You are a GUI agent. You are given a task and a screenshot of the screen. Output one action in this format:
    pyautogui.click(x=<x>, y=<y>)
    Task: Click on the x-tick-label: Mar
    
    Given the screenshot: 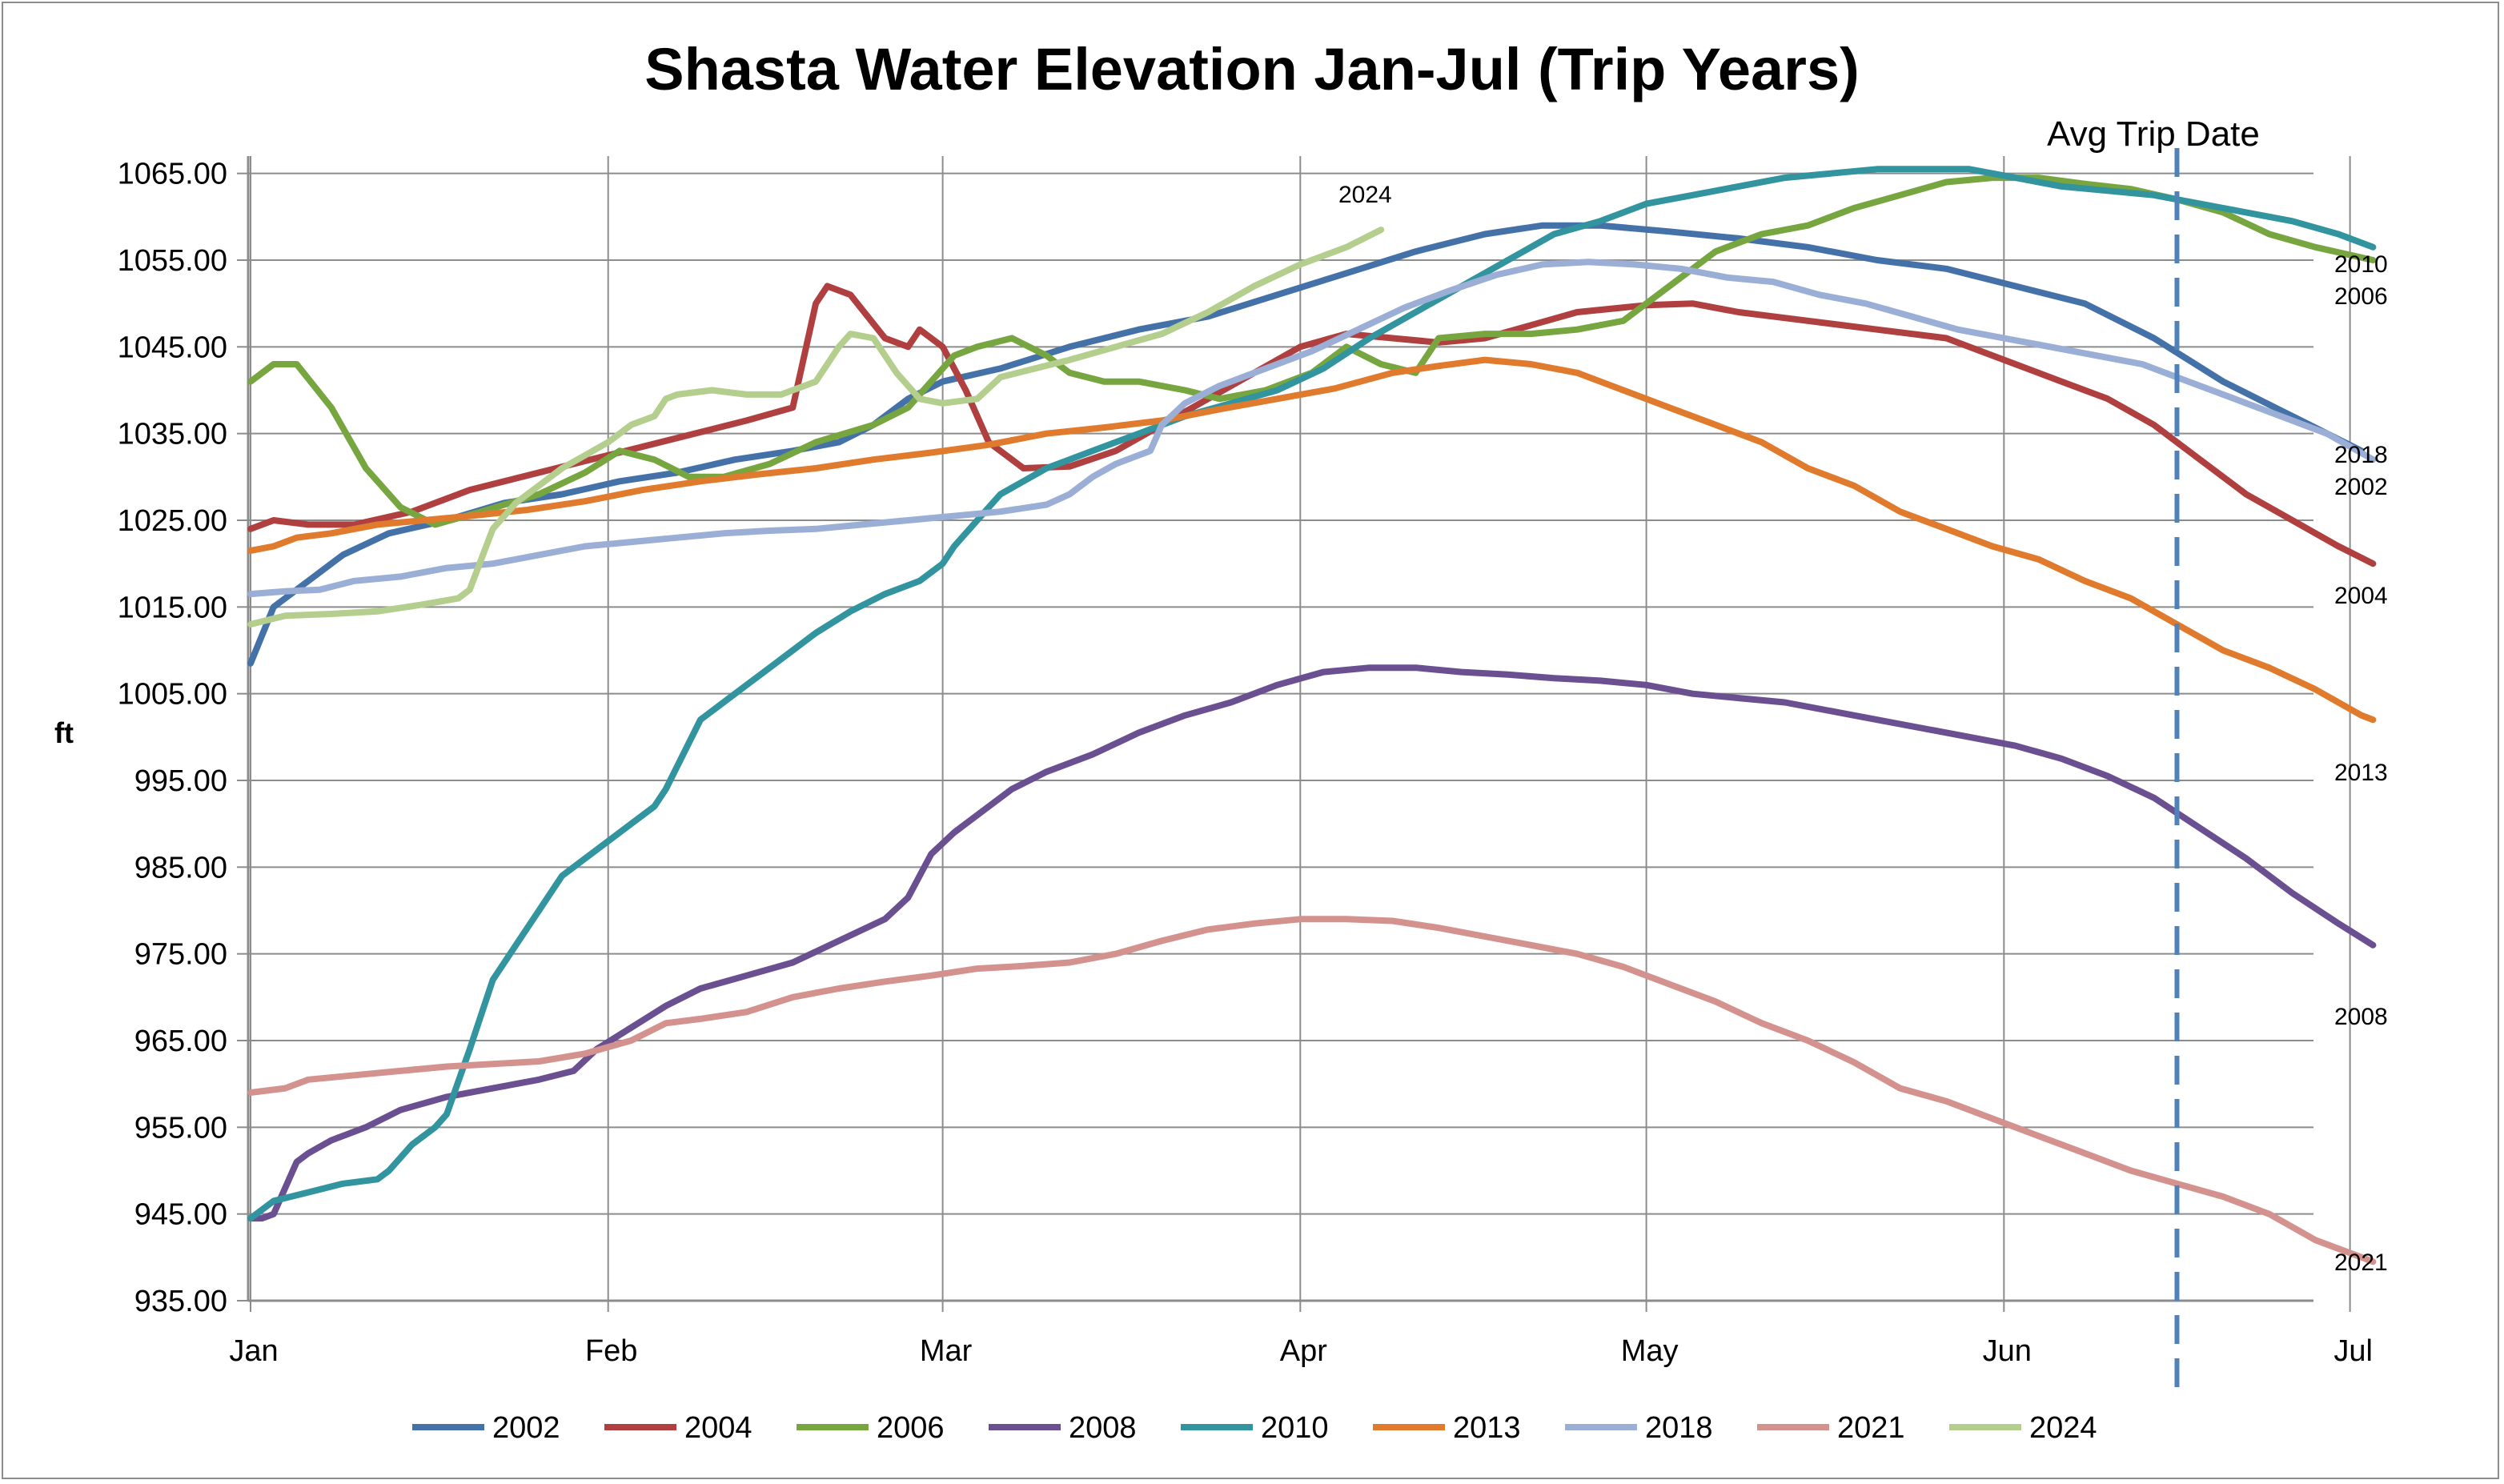 What is the action you would take?
    pyautogui.click(x=946, y=1351)
    